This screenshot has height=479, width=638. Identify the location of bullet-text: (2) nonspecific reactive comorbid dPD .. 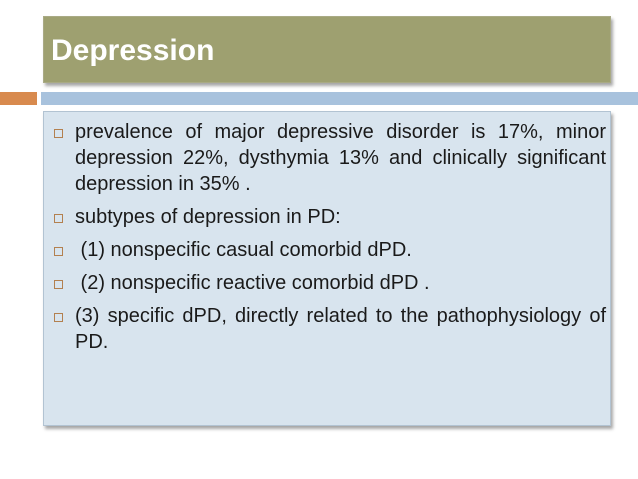
(252, 283).